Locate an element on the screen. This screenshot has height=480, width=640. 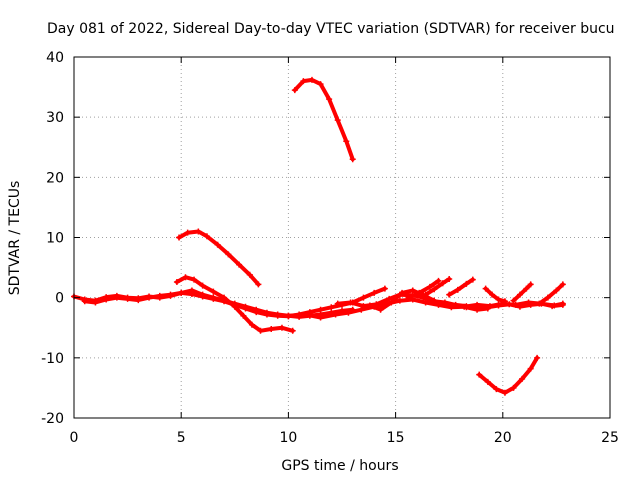
series-track-i is located at coordinates (423, 289).